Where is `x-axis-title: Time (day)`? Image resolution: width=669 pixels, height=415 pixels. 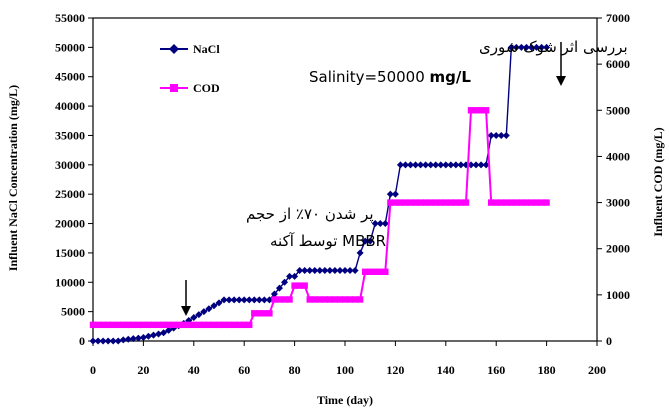 x-axis-title: Time (day) is located at coordinates (345, 400).